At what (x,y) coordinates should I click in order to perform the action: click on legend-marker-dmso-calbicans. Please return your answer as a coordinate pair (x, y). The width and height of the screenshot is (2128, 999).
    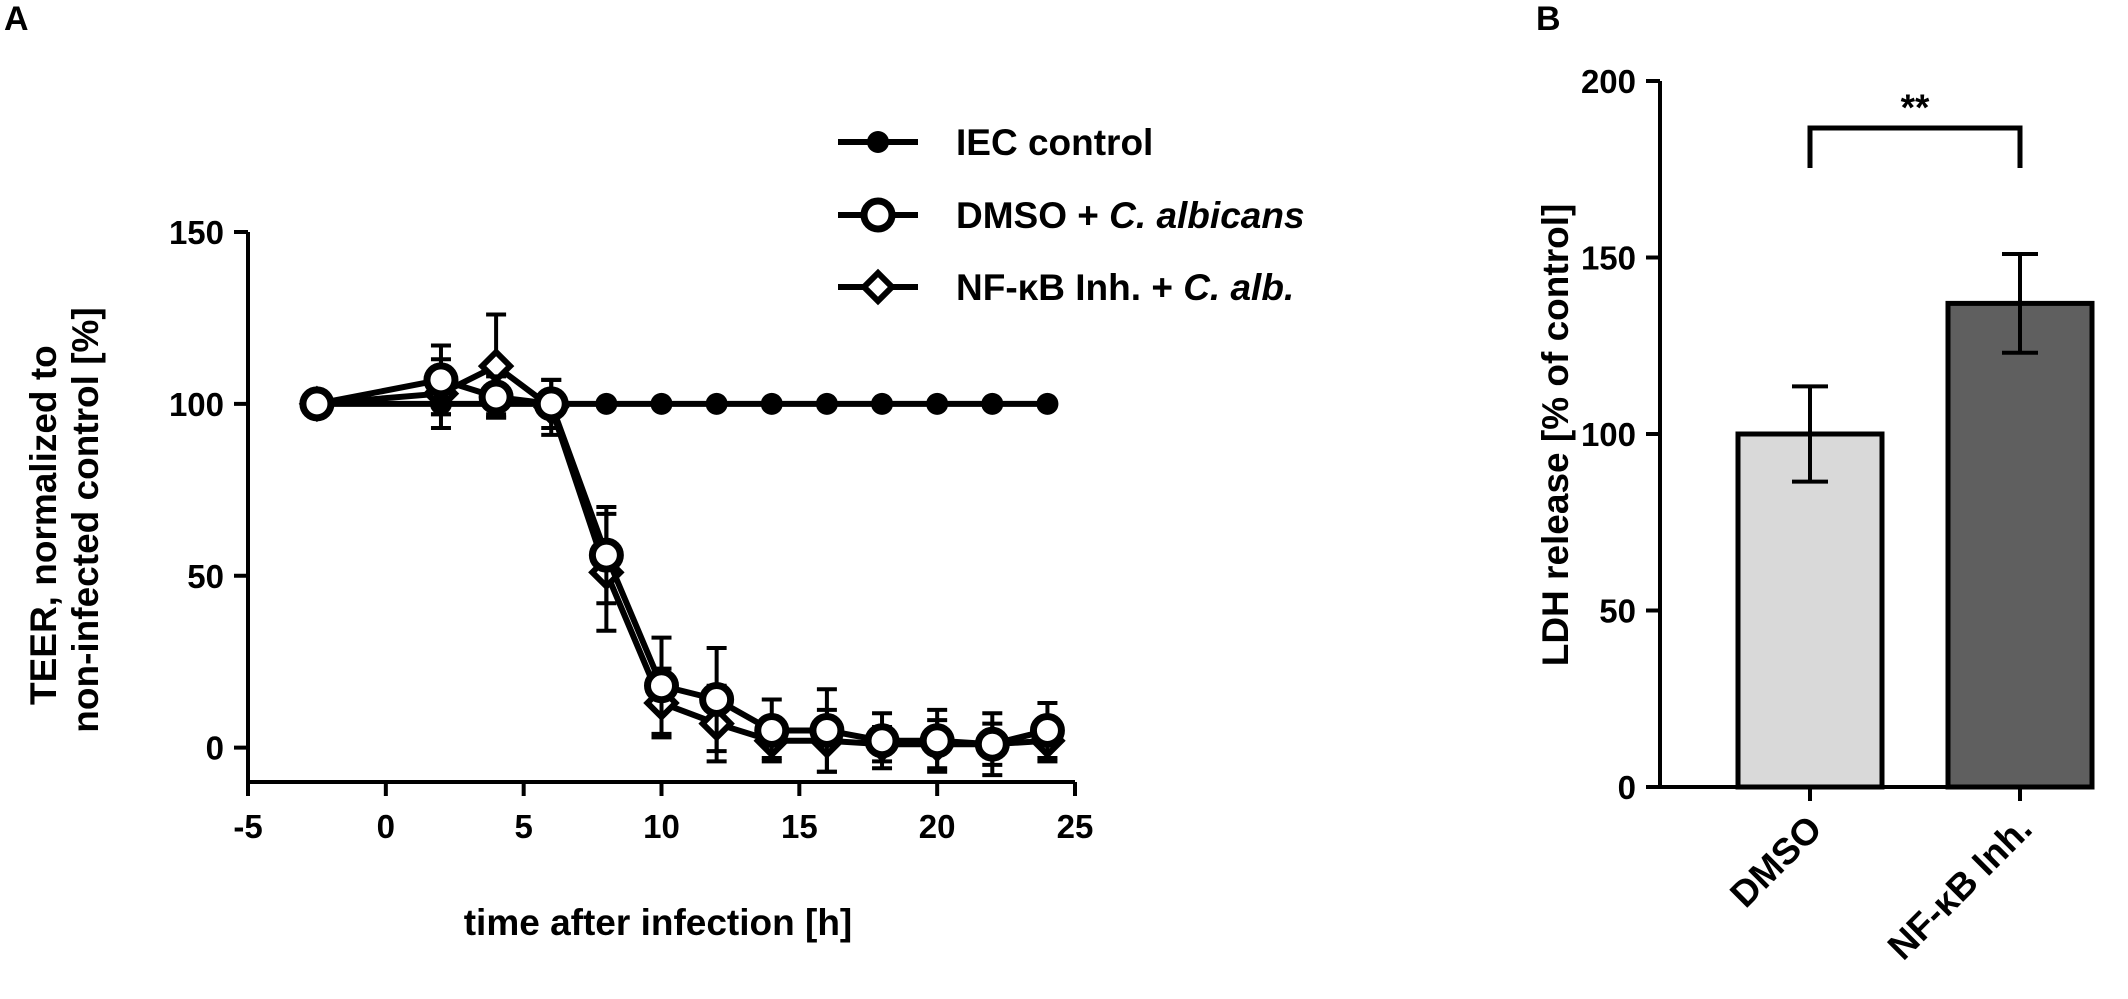
    Looking at the image, I should click on (878, 215).